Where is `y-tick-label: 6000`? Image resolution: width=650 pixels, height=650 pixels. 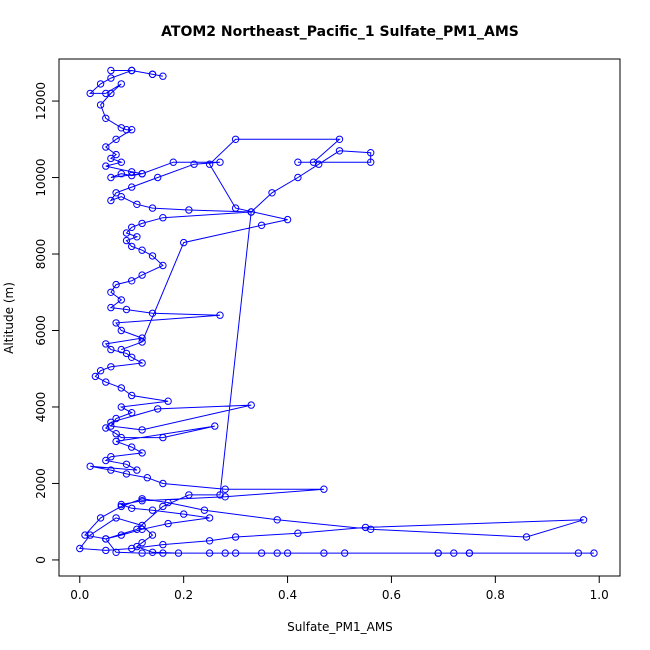 y-tick-label: 6000 is located at coordinates (41, 330).